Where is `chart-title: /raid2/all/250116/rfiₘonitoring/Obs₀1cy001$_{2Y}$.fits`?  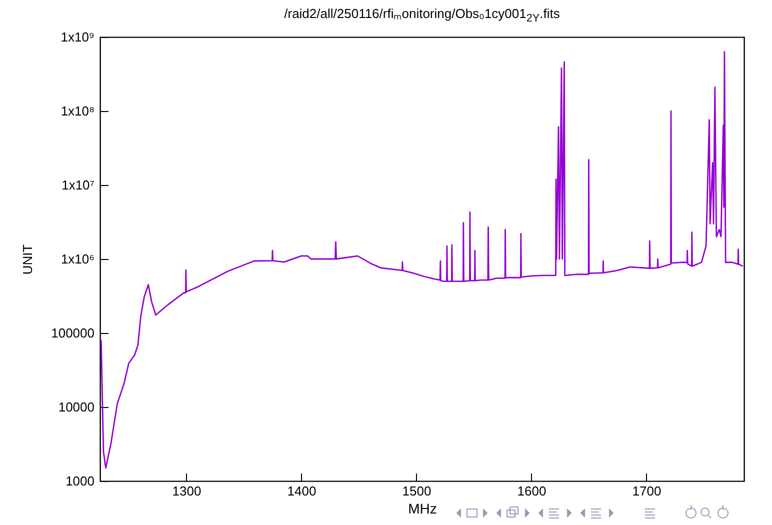 chart-title: /raid2/all/250116/rfiₘonitoring/Obs₀1cy001$_{2Y}$.fits is located at coordinates (422, 15).